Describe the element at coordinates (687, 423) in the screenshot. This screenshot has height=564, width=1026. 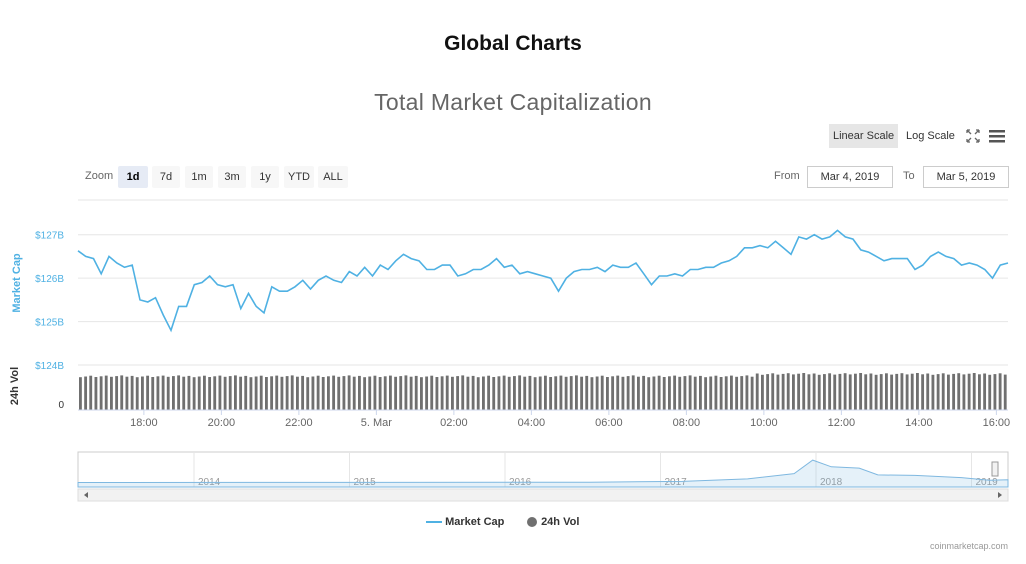
I see `x-tick-label: 08:00` at that location.